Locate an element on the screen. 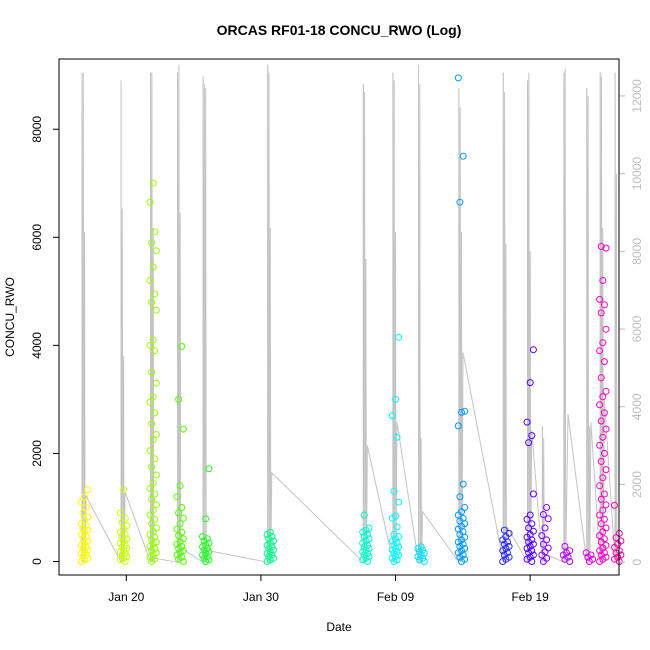  y-tick-label: 4000 is located at coordinates (37, 345).